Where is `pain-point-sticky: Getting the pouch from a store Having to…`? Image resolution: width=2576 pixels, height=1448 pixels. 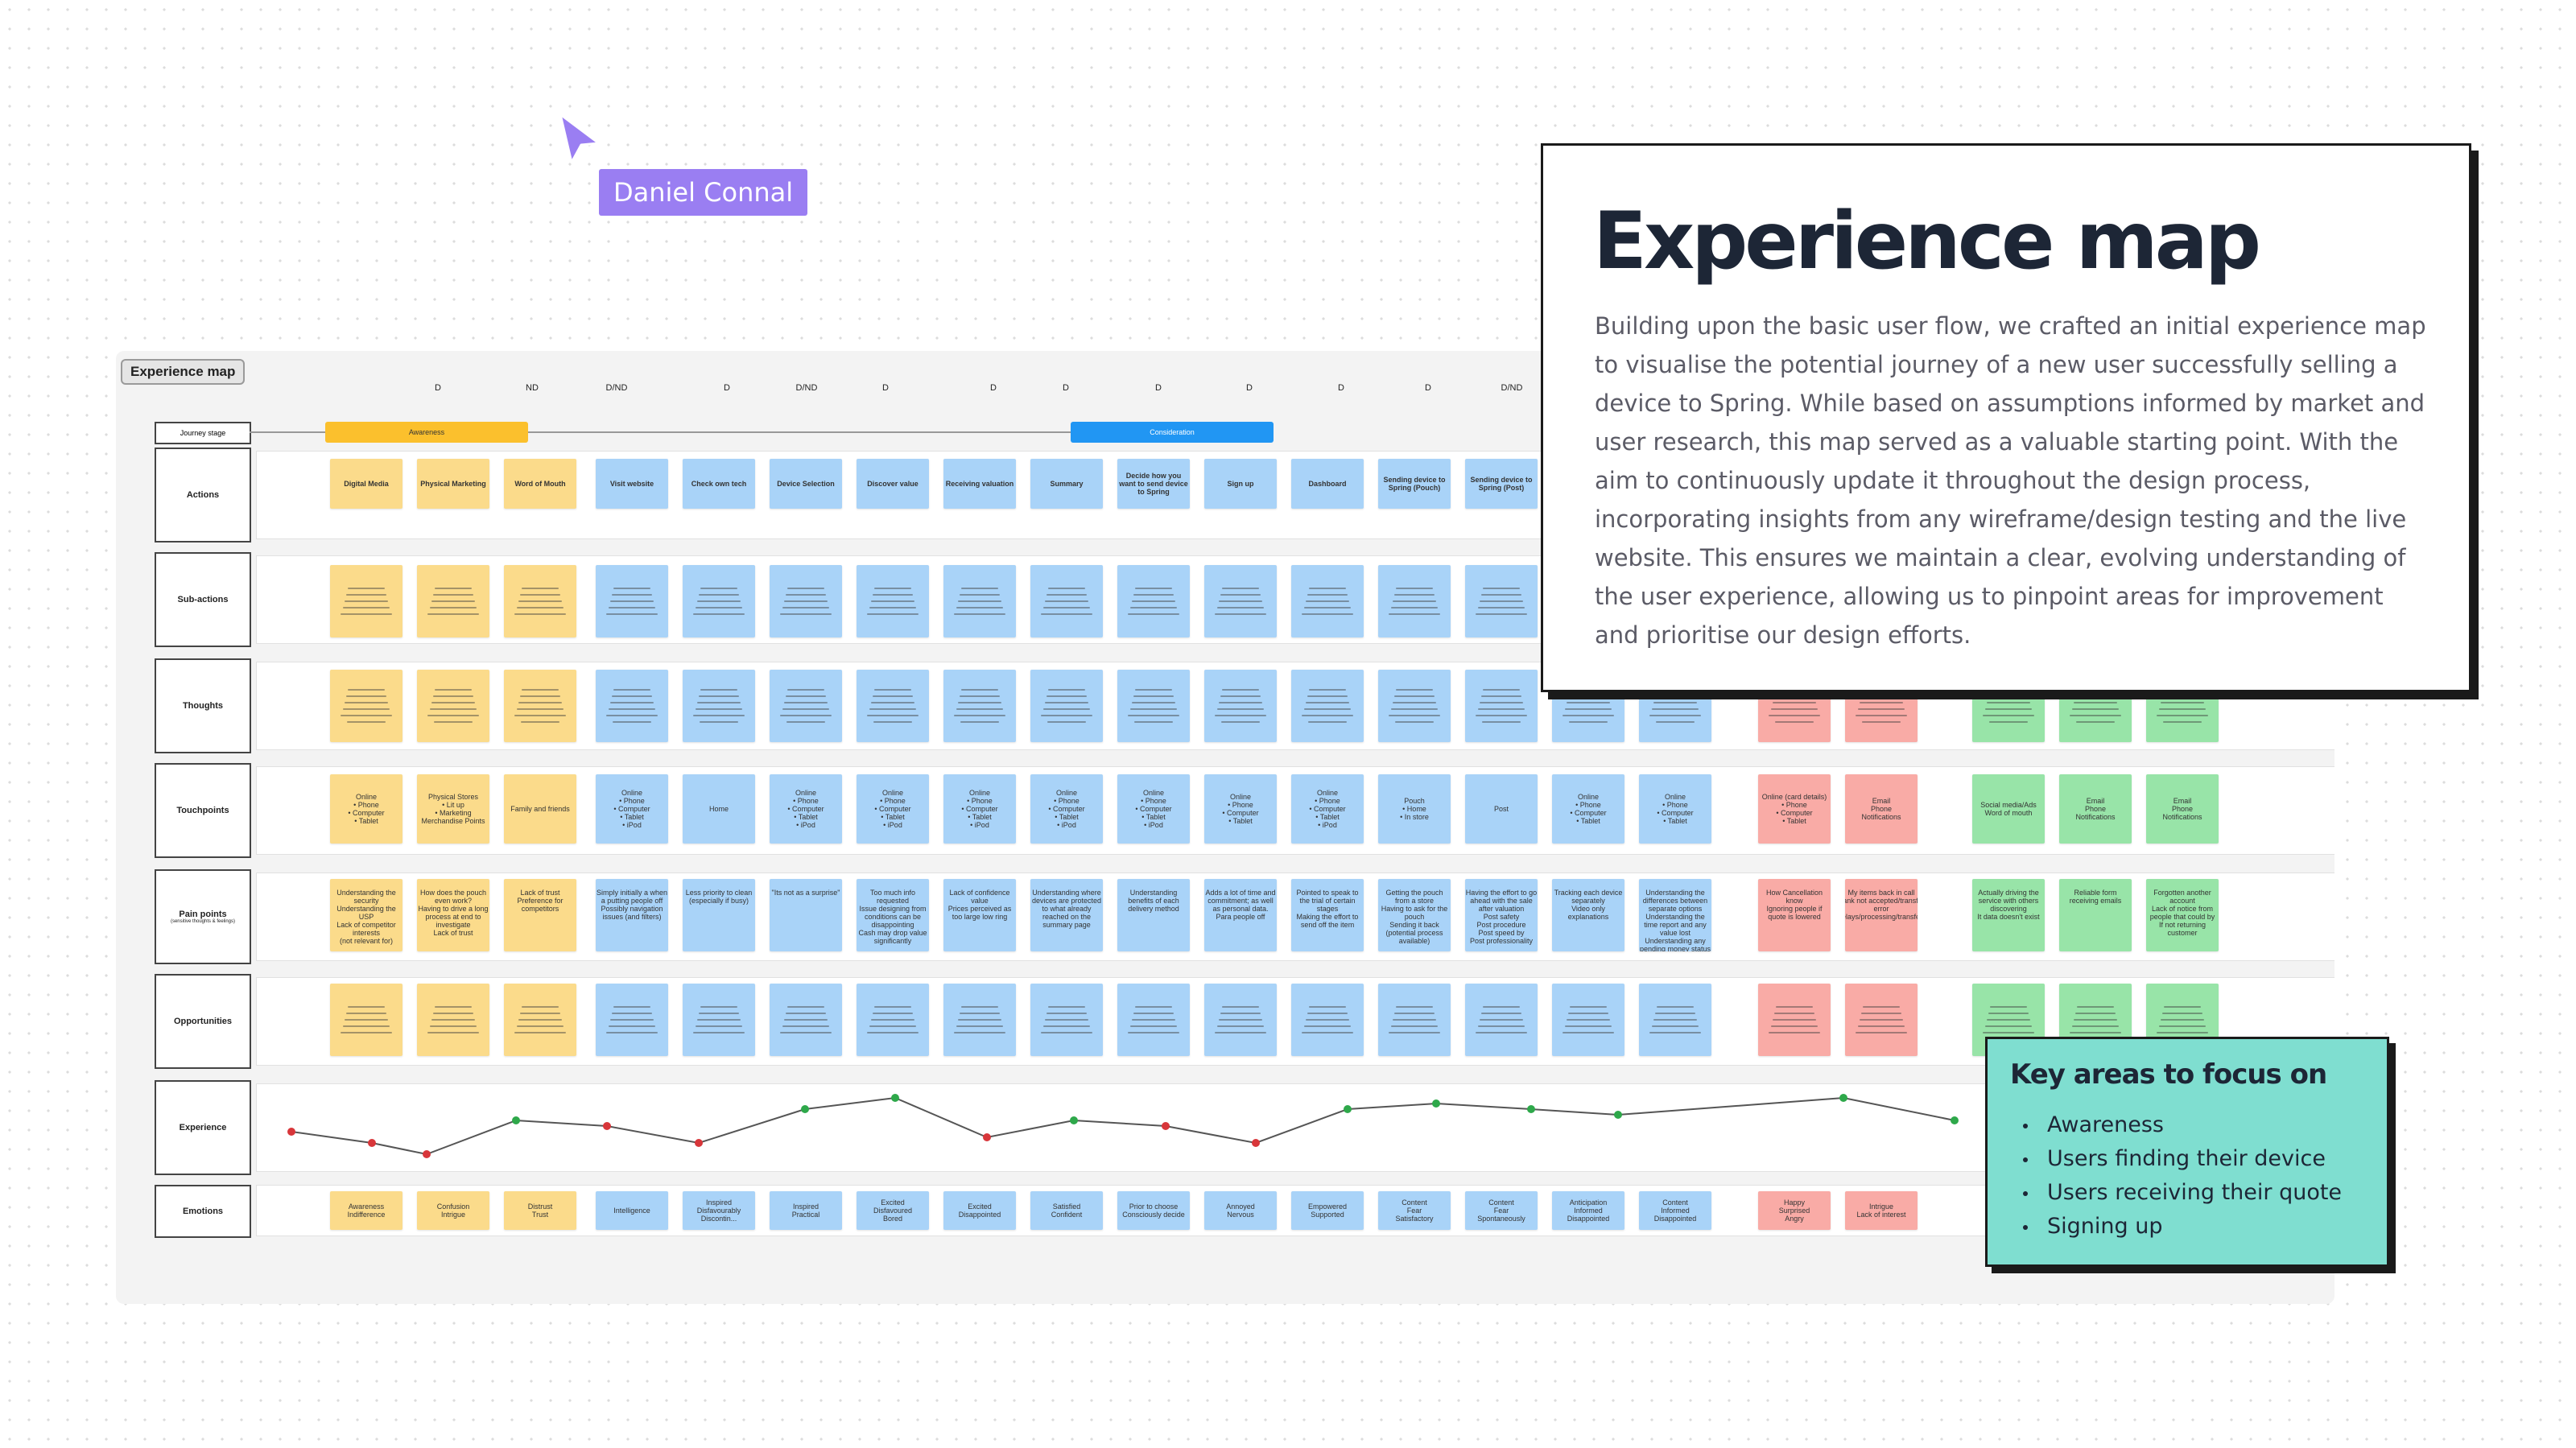
pain-point-sticky: Getting the pouch from a store Having to… is located at coordinates (1414, 915).